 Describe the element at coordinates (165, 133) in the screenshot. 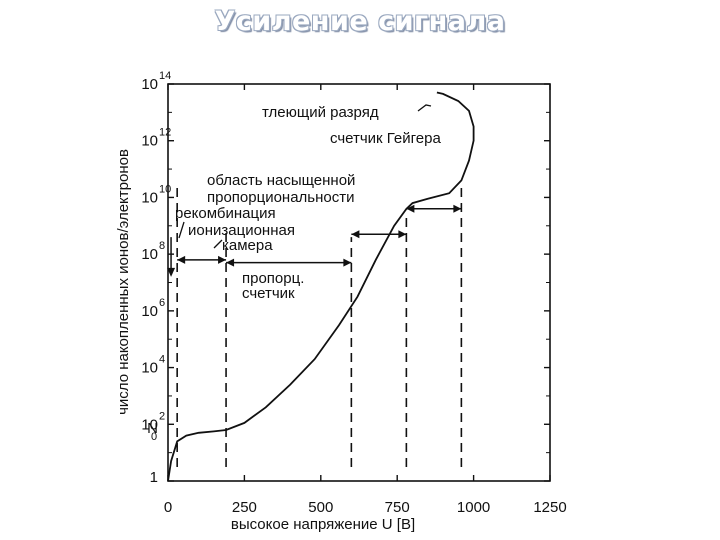

I see `y-tick-exponent: 12` at that location.